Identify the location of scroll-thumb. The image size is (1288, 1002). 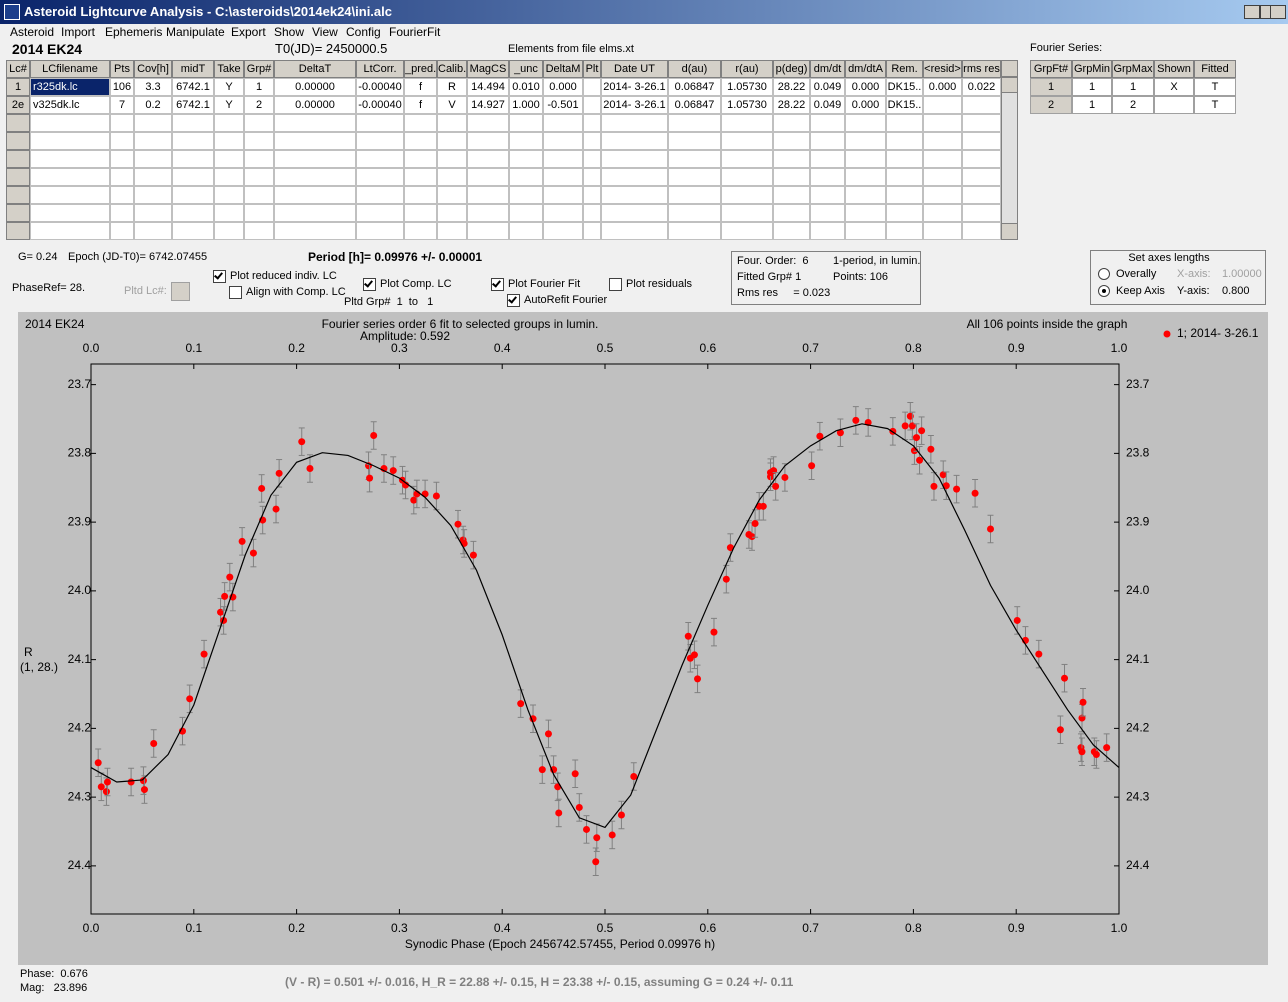
(1009, 85).